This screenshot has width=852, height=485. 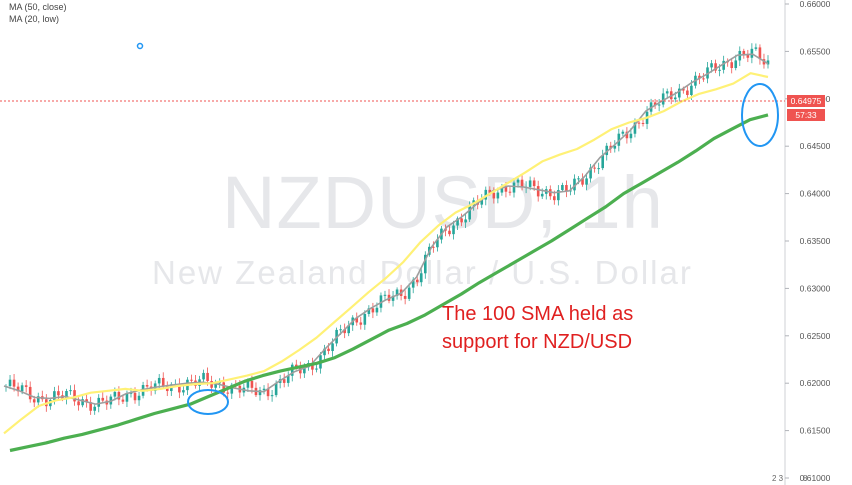 What do you see at coordinates (538, 314) in the screenshot?
I see `annotation-line-1: The 100 SMA held as` at bounding box center [538, 314].